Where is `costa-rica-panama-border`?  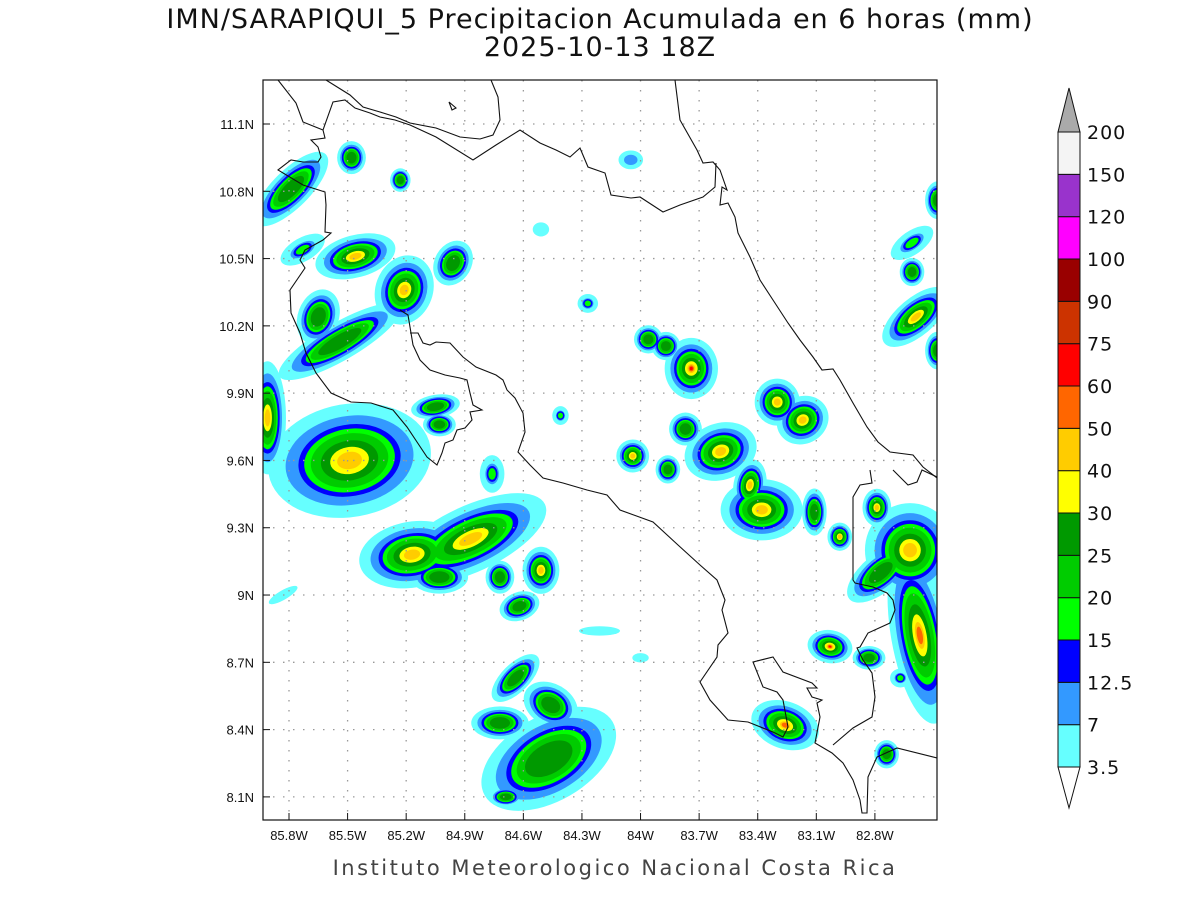 costa-rica-panama-border is located at coordinates (864, 607).